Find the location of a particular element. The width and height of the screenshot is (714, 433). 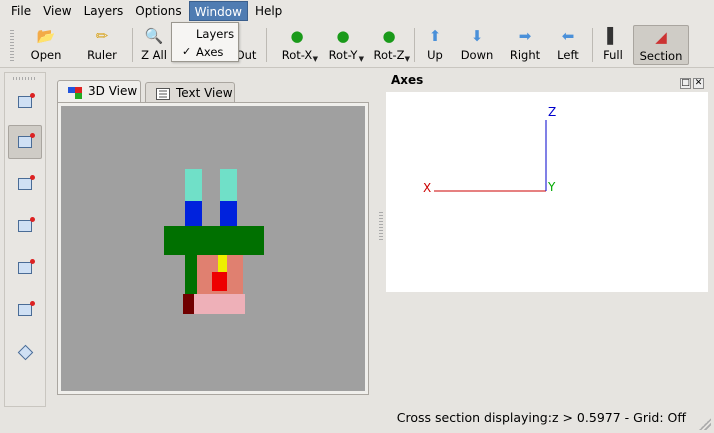

arrow-down-icon: ⬇ is located at coordinates (477, 36).